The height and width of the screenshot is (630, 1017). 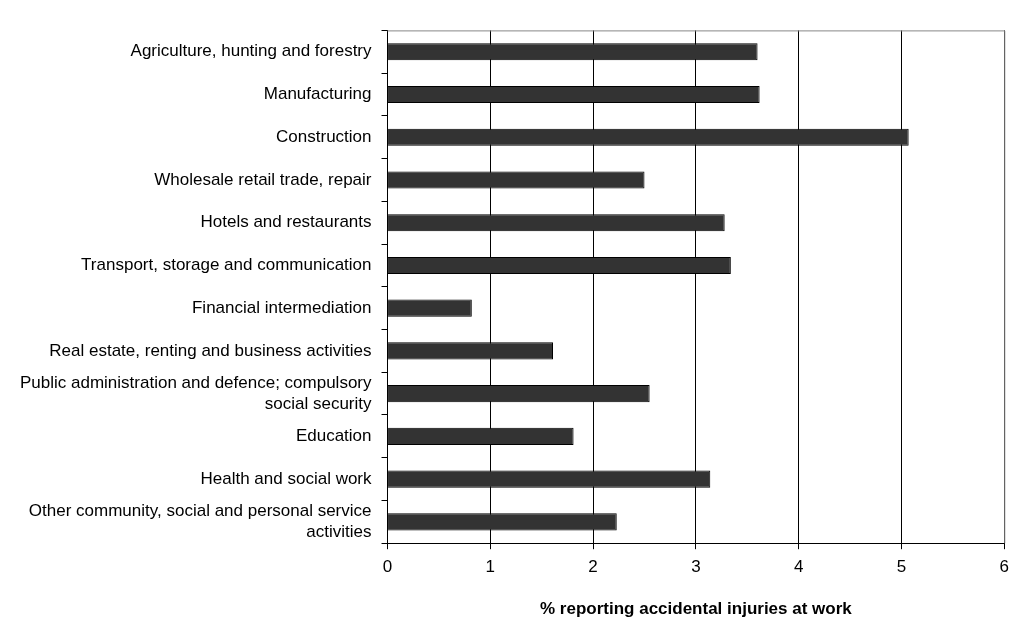 I want to click on y-tick-label: Public administration and defence; compulsory social security, so click(x=196, y=393).